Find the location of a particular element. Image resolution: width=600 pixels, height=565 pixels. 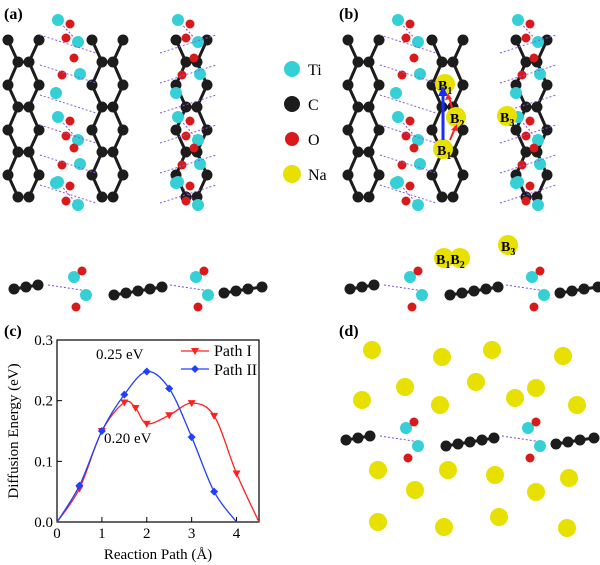

legend-label-o: O is located at coordinates (314, 140).